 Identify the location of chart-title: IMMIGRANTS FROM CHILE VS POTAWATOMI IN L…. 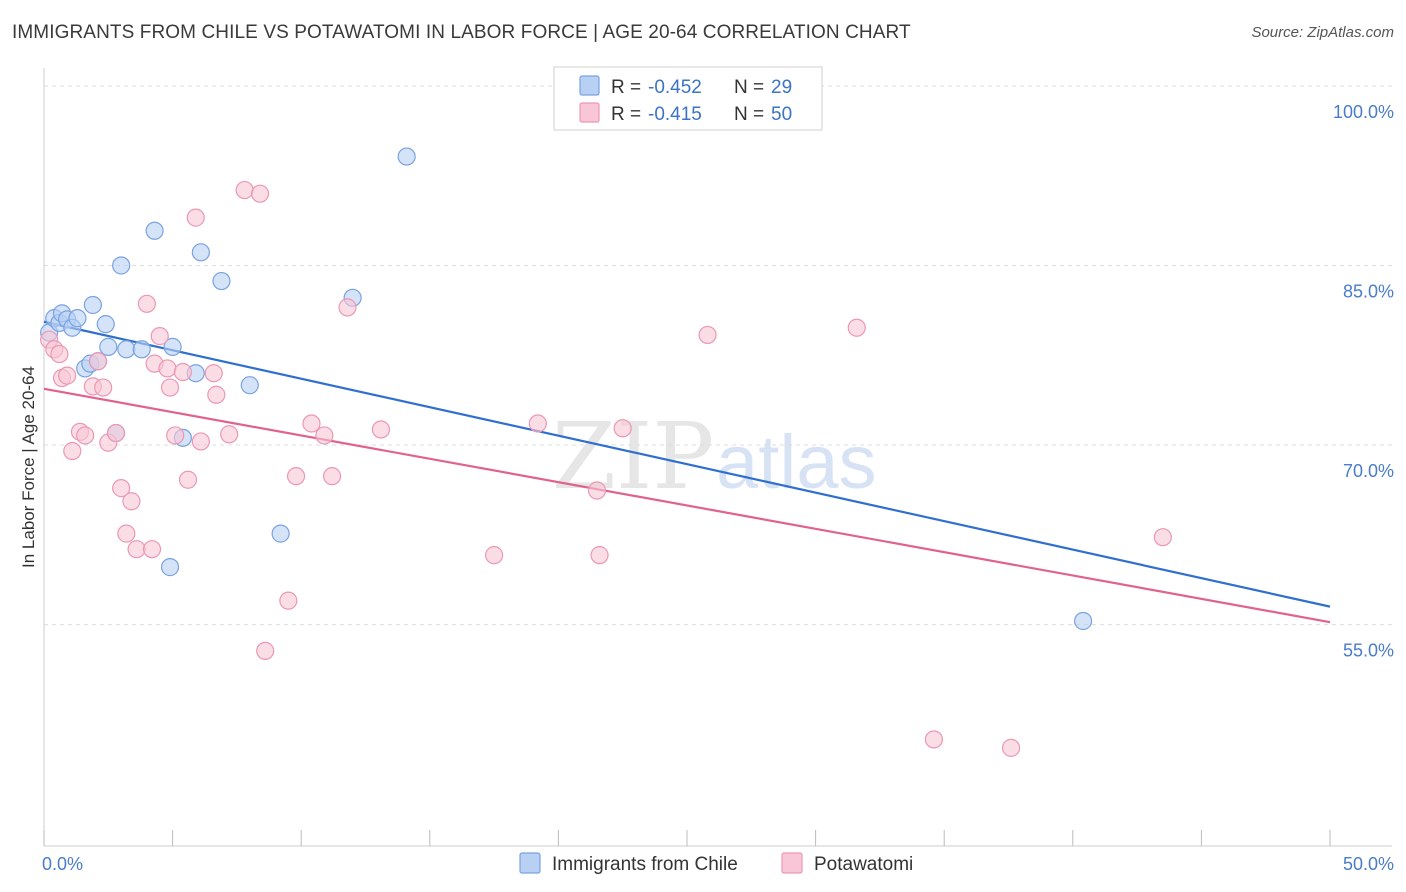
(461, 32).